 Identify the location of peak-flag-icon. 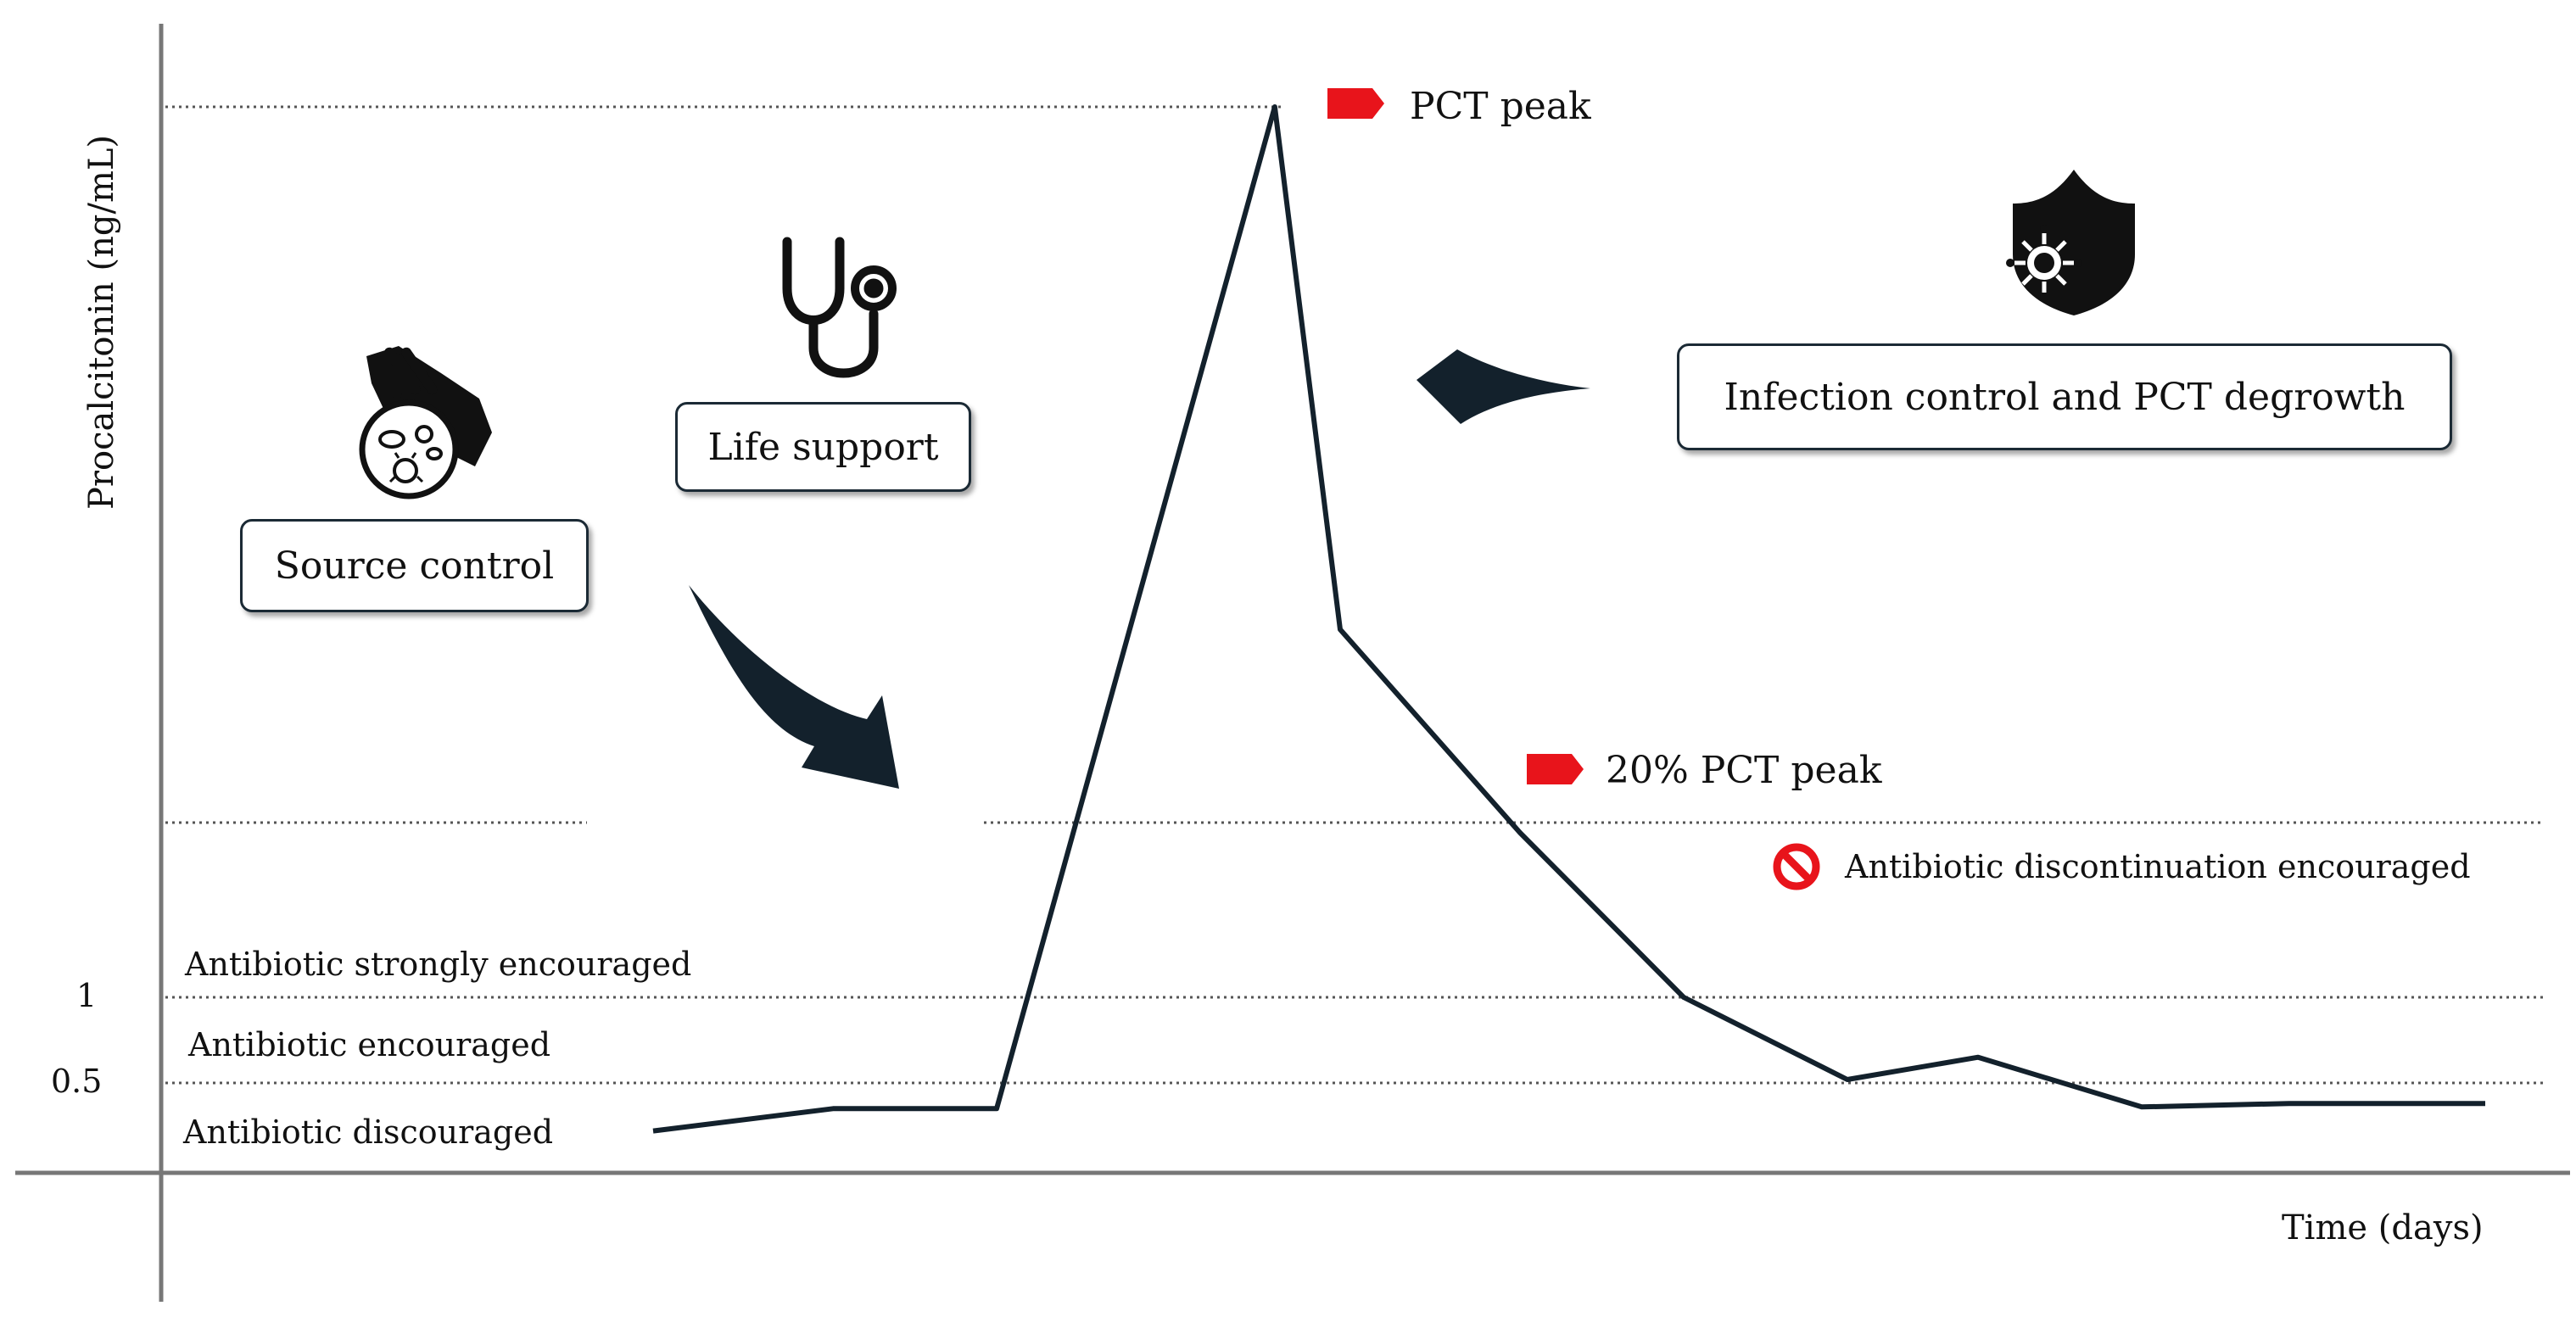
(1355, 103).